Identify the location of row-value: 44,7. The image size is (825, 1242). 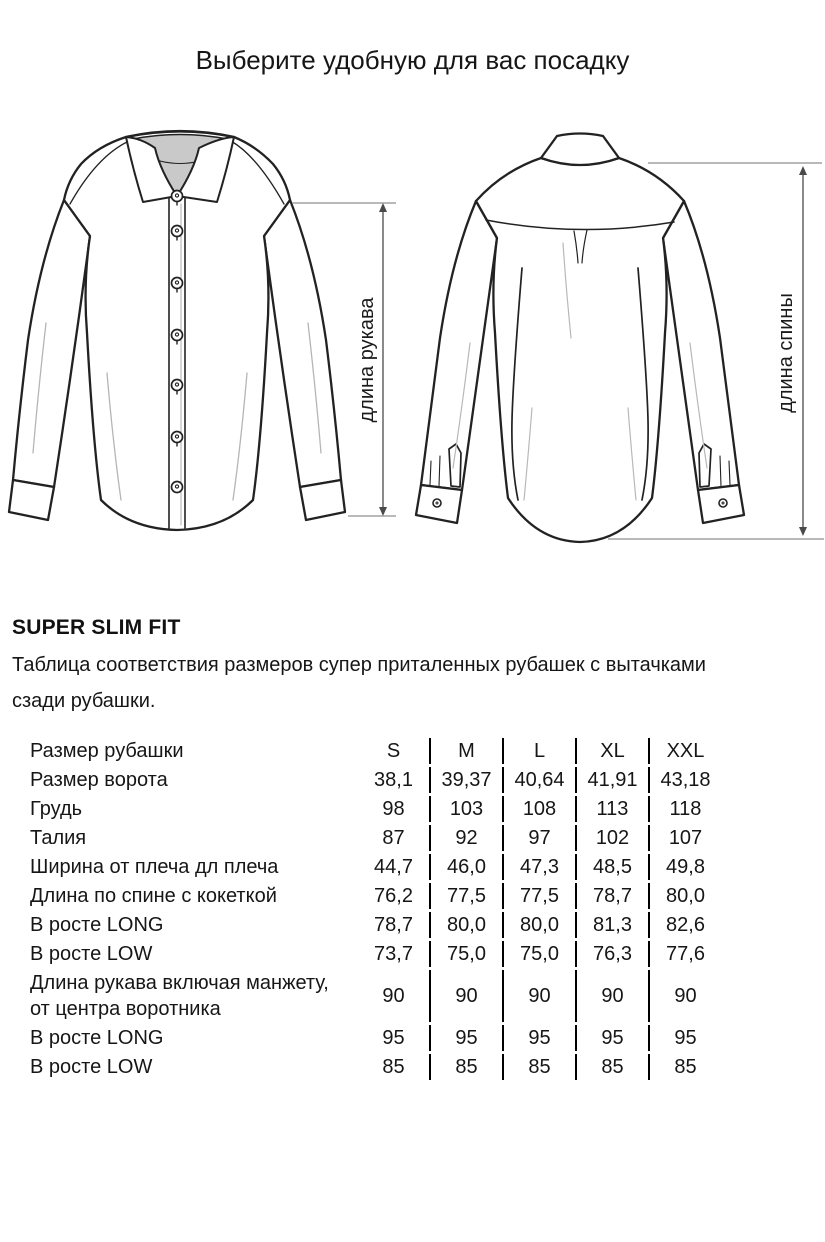
(393, 866).